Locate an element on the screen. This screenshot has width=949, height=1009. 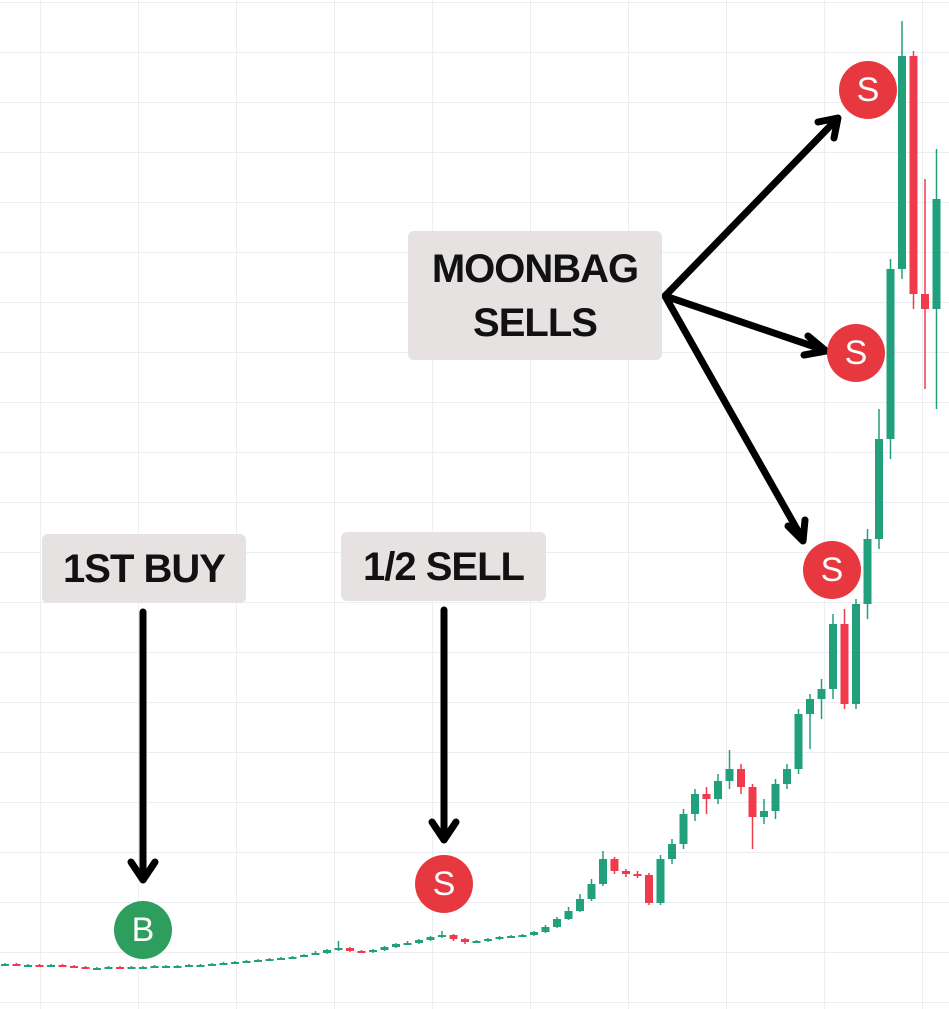
annotation: 1ST BUY is located at coordinates (144, 568).